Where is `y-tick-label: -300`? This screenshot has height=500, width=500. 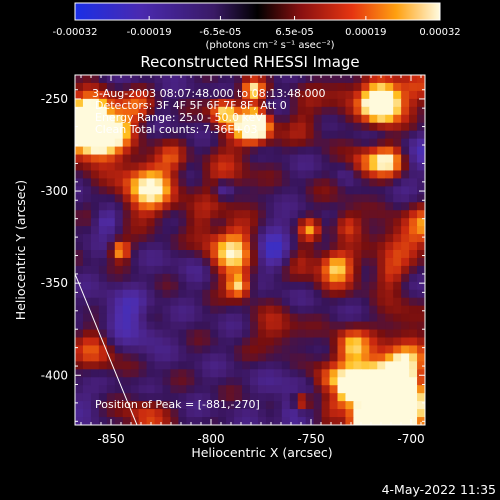
y-tick-label: -300 is located at coordinates (54, 191).